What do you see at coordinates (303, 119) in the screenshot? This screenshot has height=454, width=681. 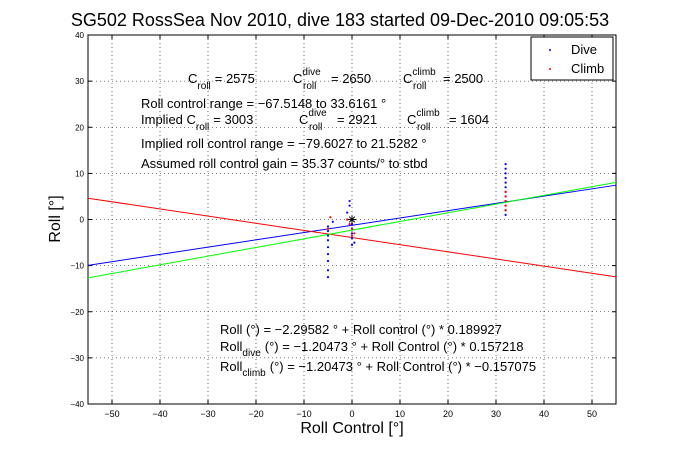 I see `implied-c-dive-base: C` at bounding box center [303, 119].